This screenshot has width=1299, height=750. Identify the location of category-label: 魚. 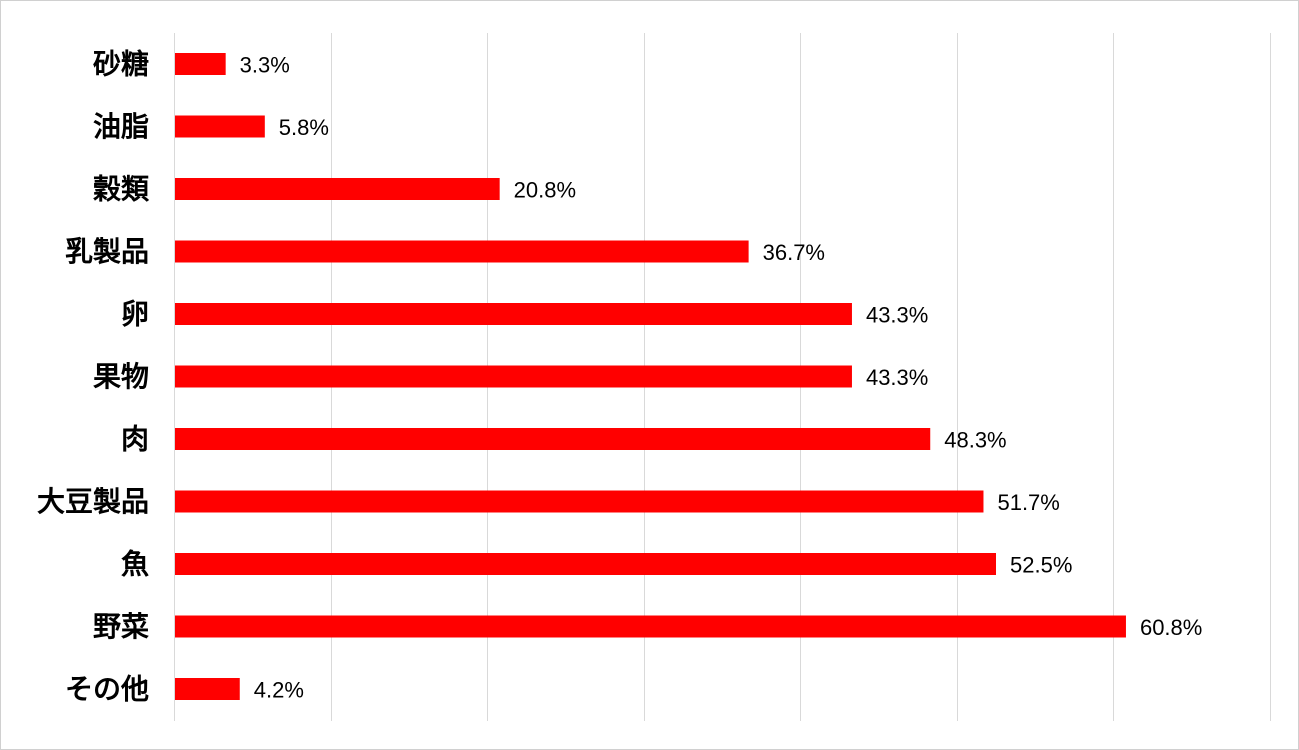
(135, 564).